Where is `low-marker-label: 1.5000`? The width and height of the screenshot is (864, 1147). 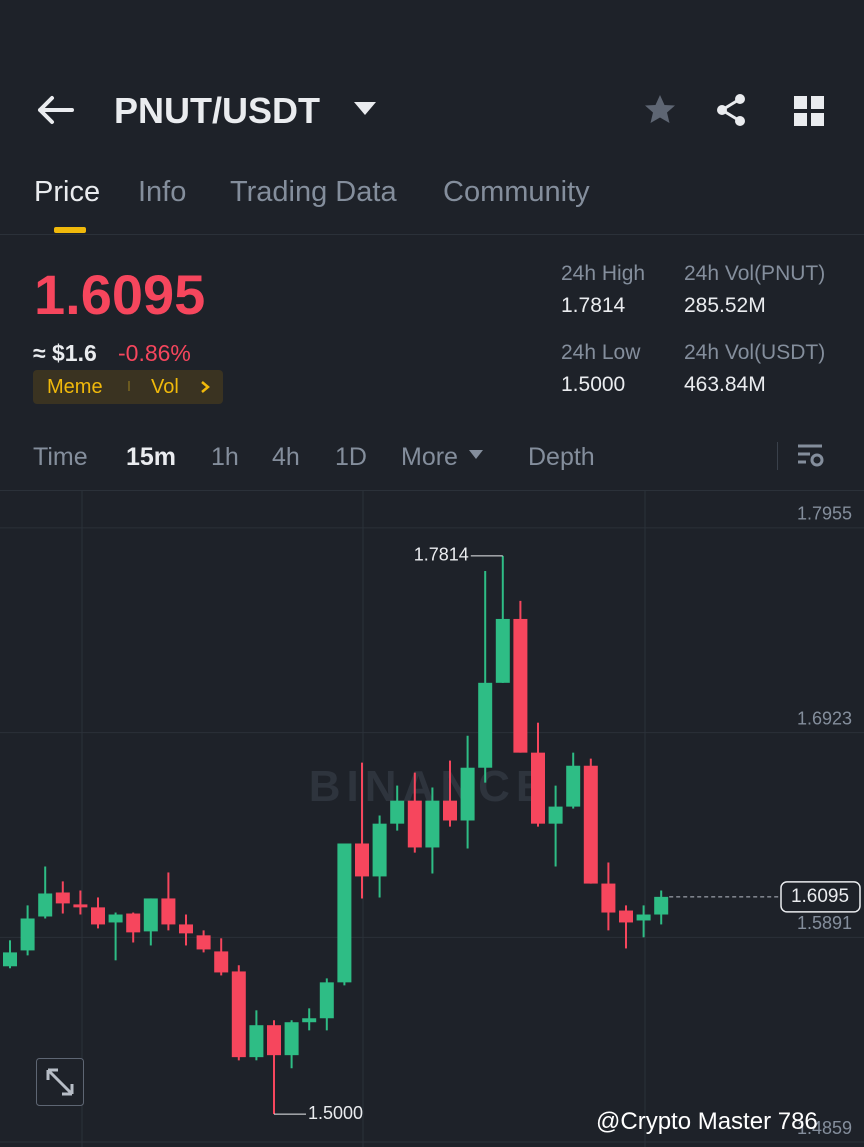 low-marker-label: 1.5000 is located at coordinates (335, 1113).